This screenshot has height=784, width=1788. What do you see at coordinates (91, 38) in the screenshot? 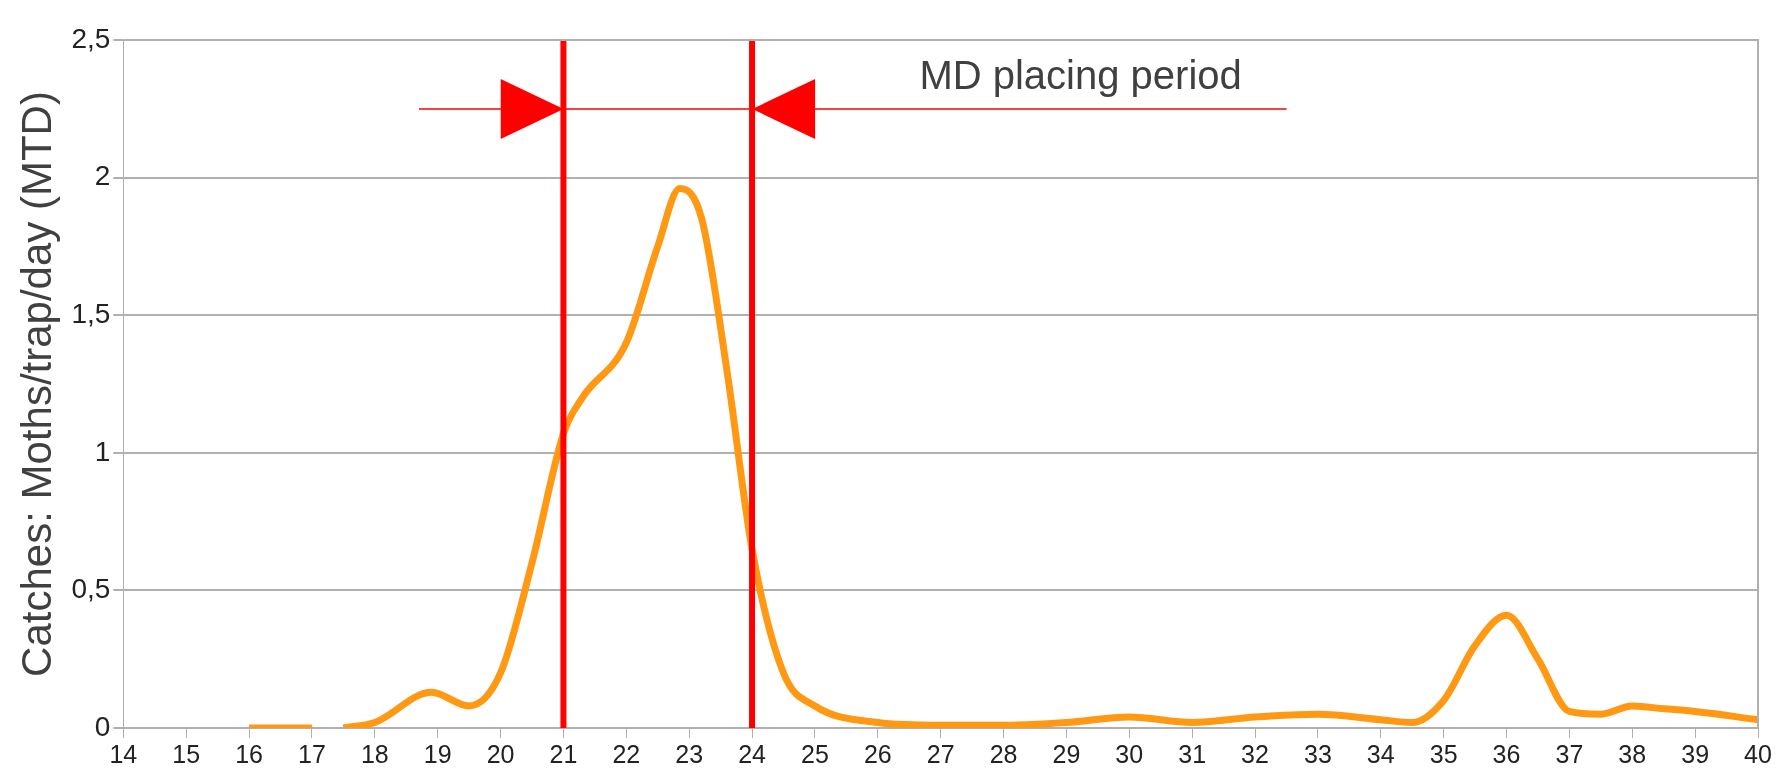
I see `y-tick-label: 2,5` at bounding box center [91, 38].